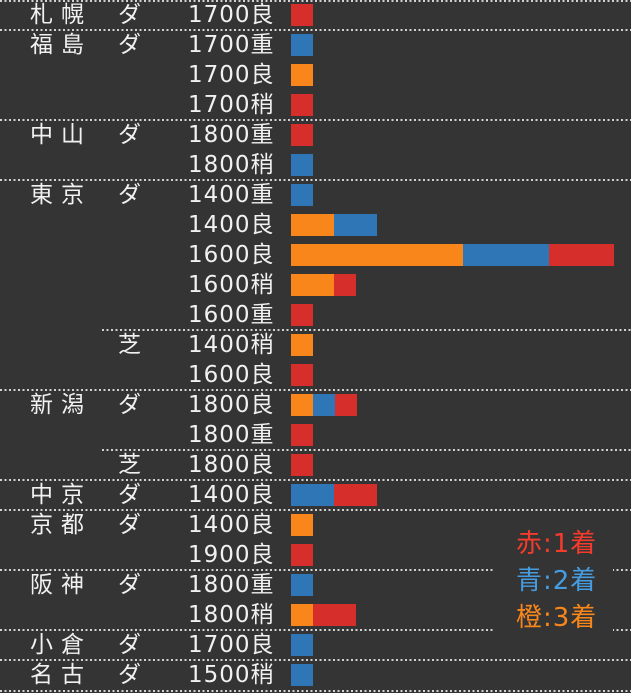  Describe the element at coordinates (61, 15) in the screenshot. I see `venue-label: 札幌` at that location.